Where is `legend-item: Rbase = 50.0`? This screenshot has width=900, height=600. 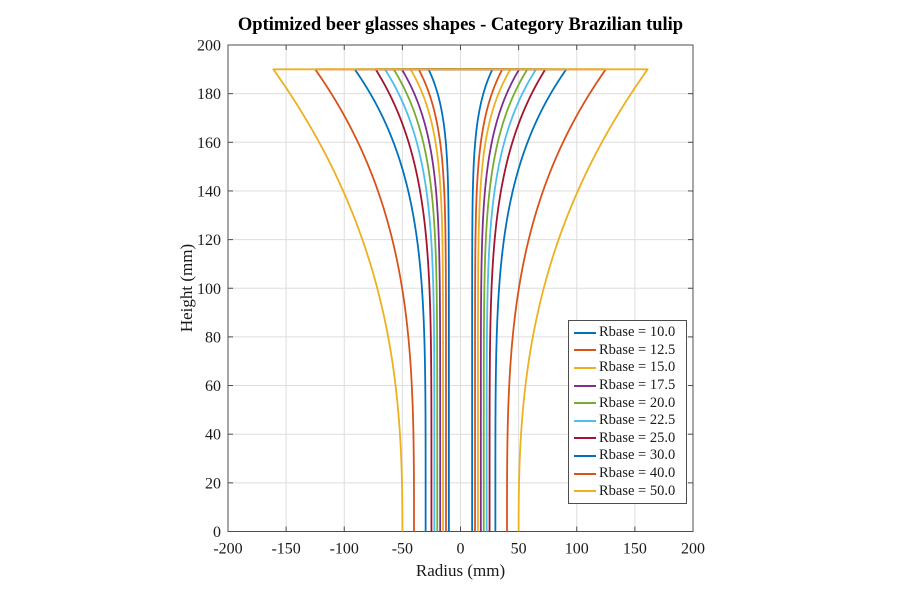 legend-item: Rbase = 50.0 is located at coordinates (627, 491).